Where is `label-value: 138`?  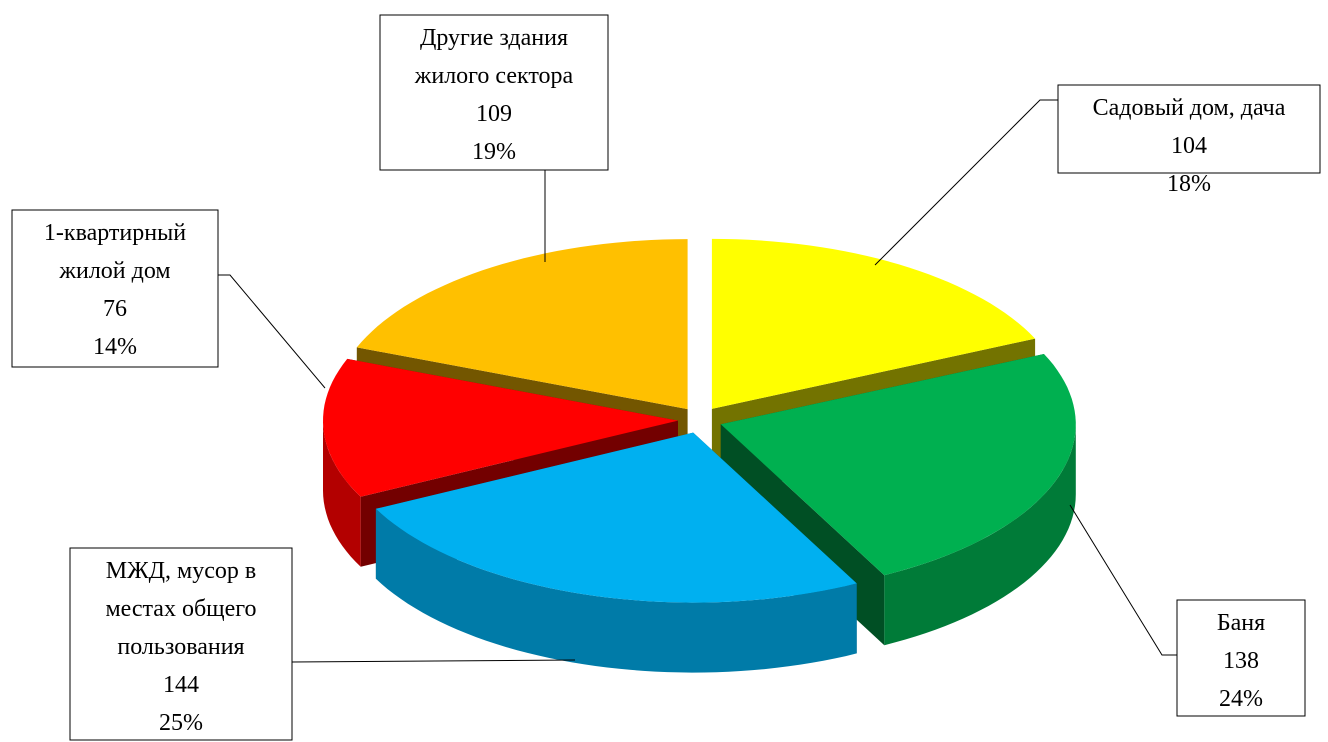 label-value: 138 is located at coordinates (1241, 661).